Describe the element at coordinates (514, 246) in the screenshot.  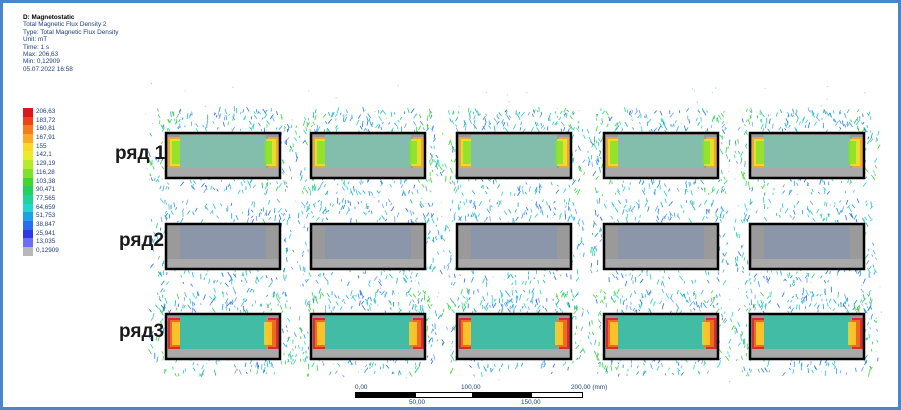
I see `magnet-block` at that location.